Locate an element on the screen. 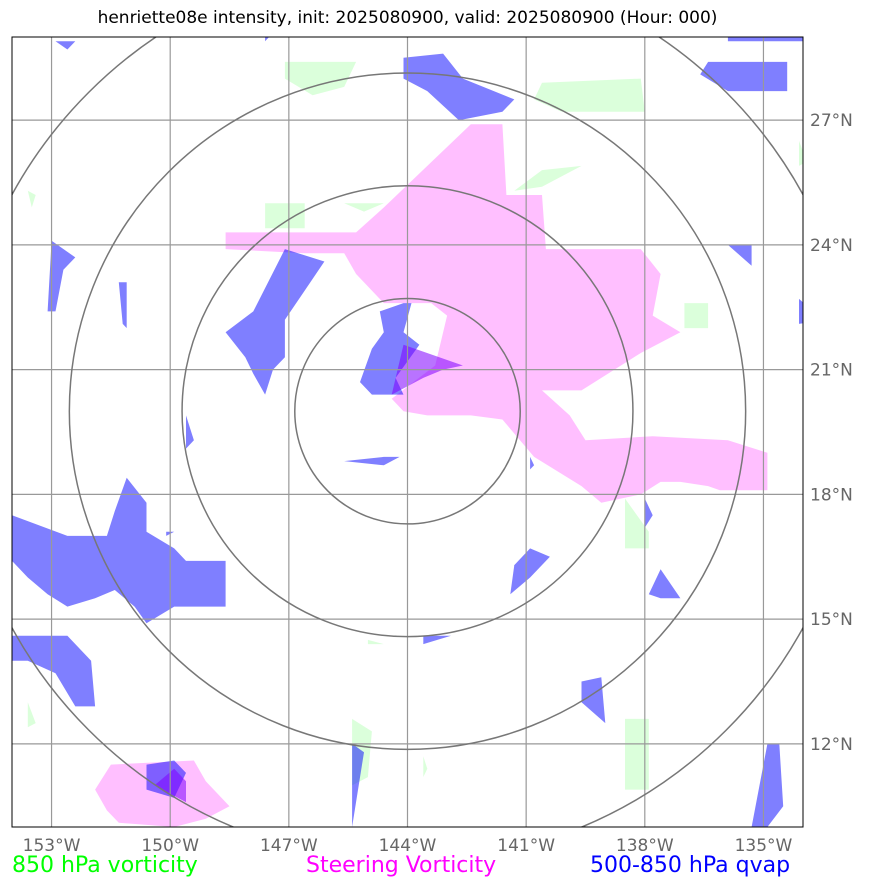 The height and width of the screenshot is (891, 873). y-tick-label-5: 27°N is located at coordinates (831, 121).